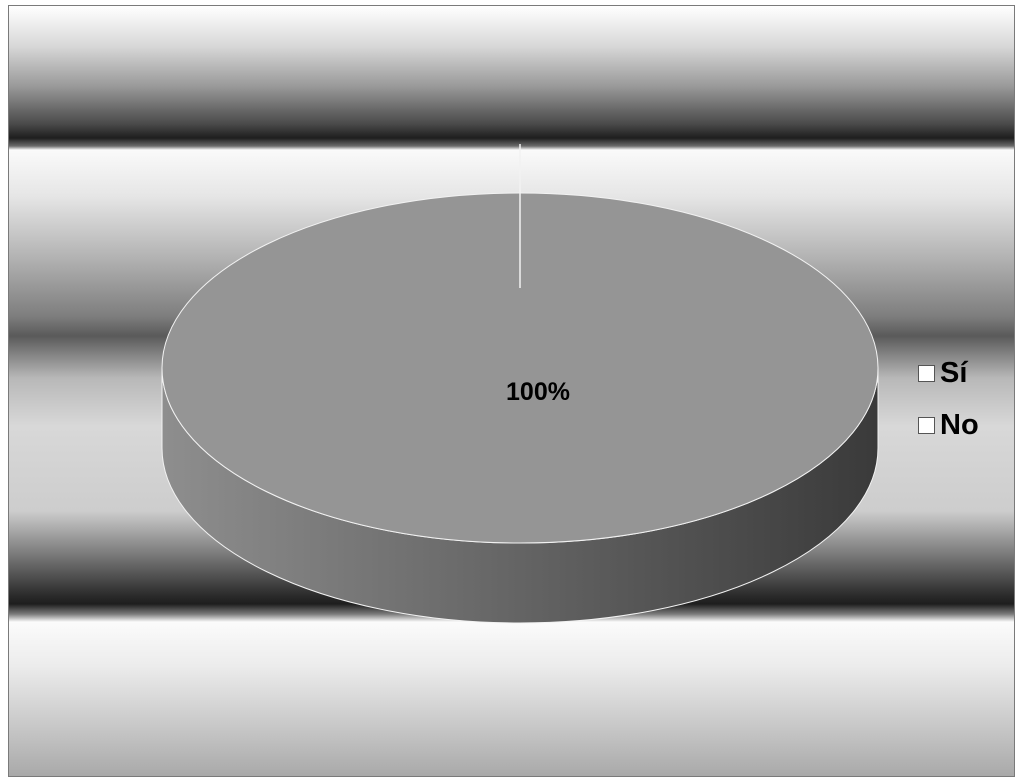 The width and height of the screenshot is (1019, 781). Describe the element at coordinates (926, 425) in the screenshot. I see `legend-swatch-no` at that location.